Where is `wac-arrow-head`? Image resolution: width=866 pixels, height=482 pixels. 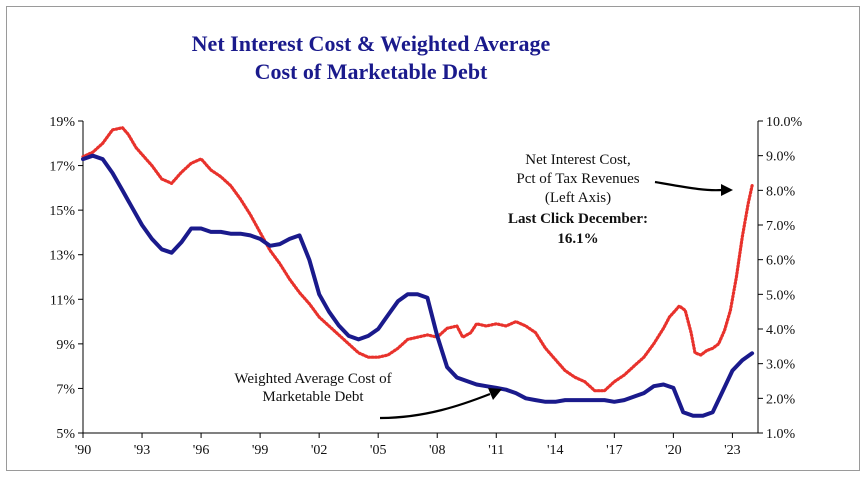
wac-arrow-head is located at coordinates (495, 394).